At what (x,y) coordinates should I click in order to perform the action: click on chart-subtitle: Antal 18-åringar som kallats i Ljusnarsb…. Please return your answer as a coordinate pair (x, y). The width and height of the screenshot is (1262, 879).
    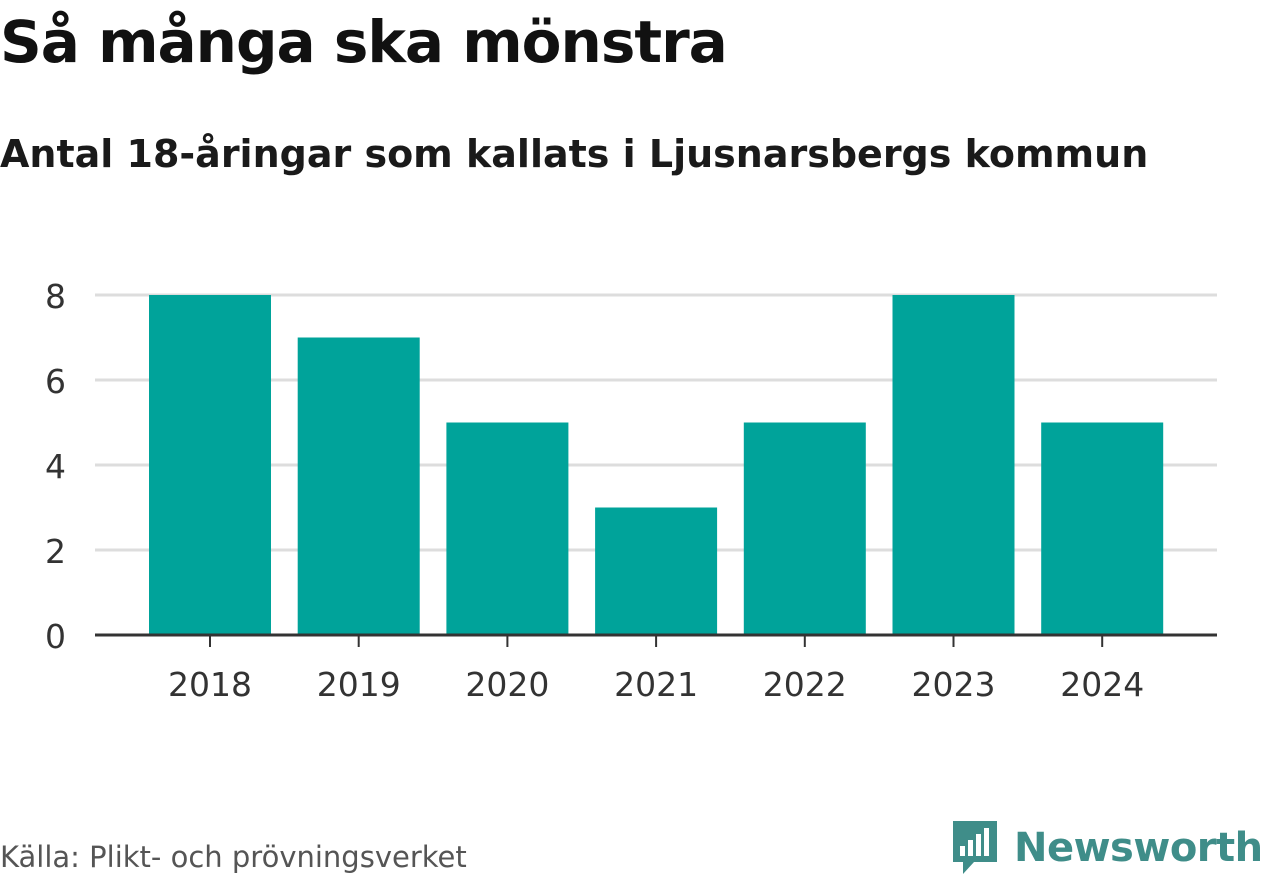
    Looking at the image, I should click on (574, 154).